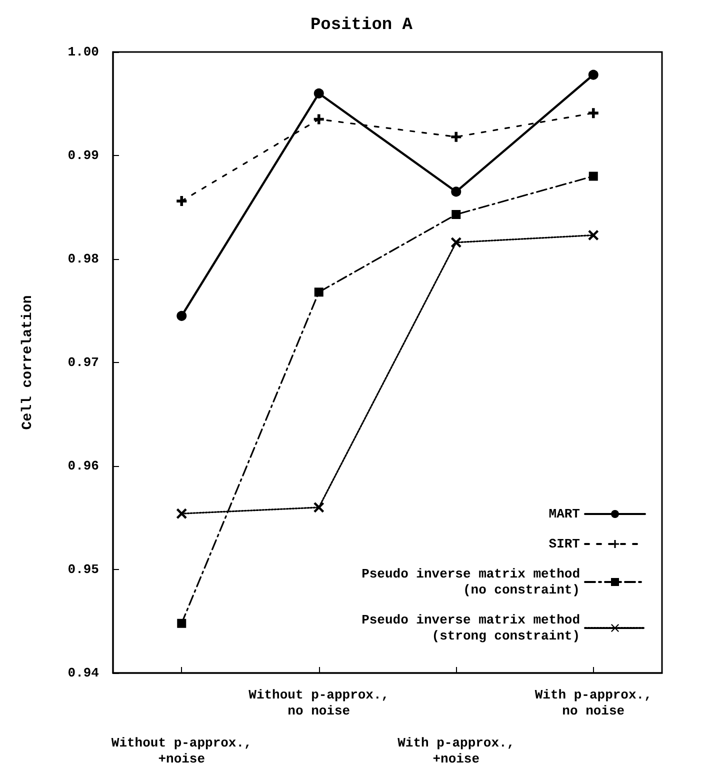  I want to click on y-tick-label: 0.98, so click(84, 259).